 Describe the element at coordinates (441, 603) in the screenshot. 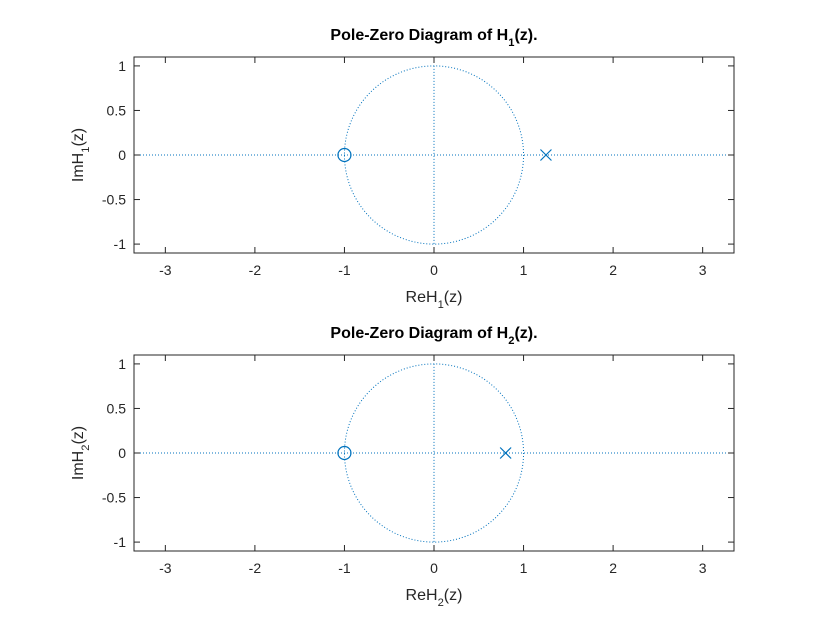

I see `x-axis-label-subscript: 2` at that location.